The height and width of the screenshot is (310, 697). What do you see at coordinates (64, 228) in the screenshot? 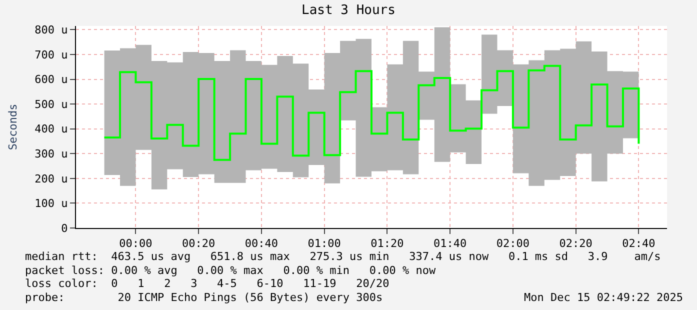
I see `y-tick-label: 0` at bounding box center [64, 228].